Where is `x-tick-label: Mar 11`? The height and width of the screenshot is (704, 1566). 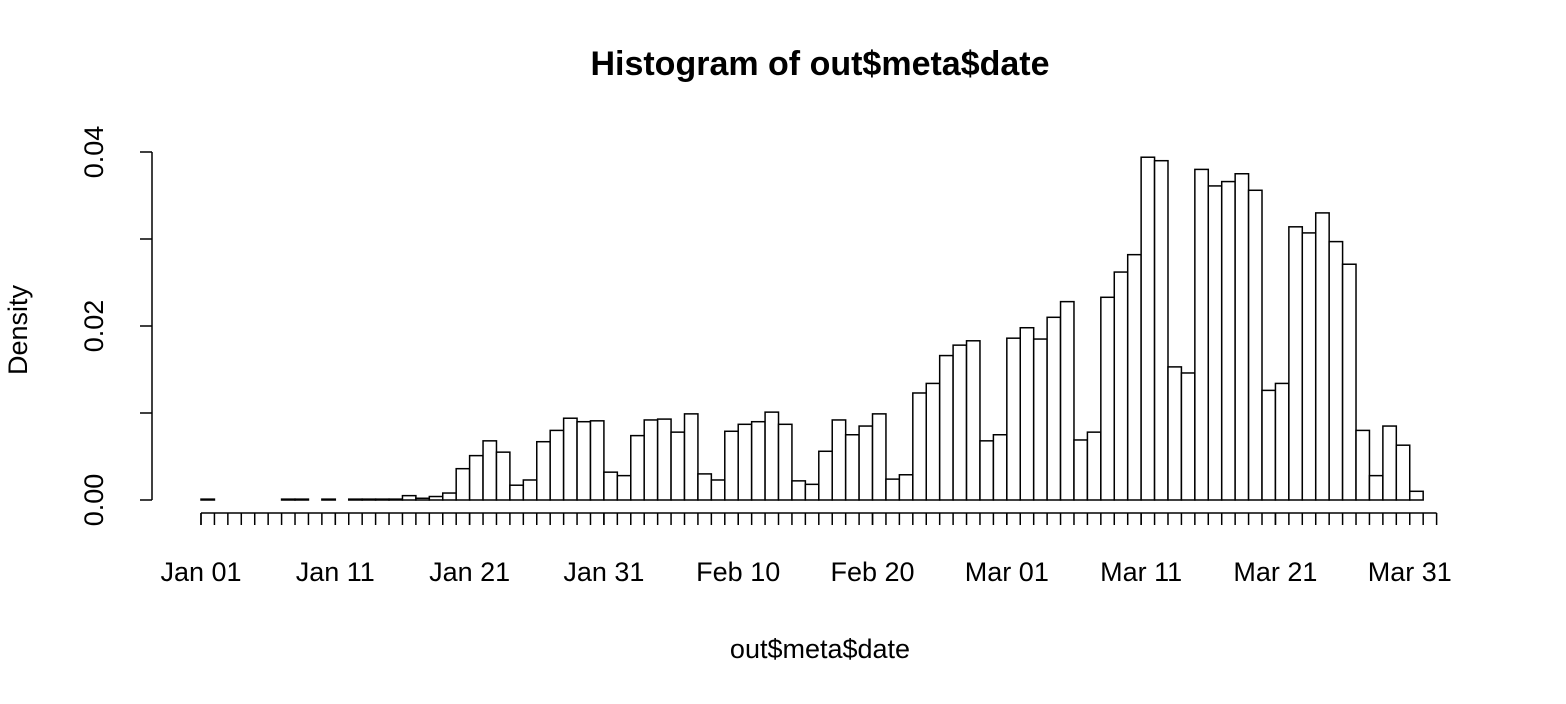 x-tick-label: Mar 11 is located at coordinates (1141, 572).